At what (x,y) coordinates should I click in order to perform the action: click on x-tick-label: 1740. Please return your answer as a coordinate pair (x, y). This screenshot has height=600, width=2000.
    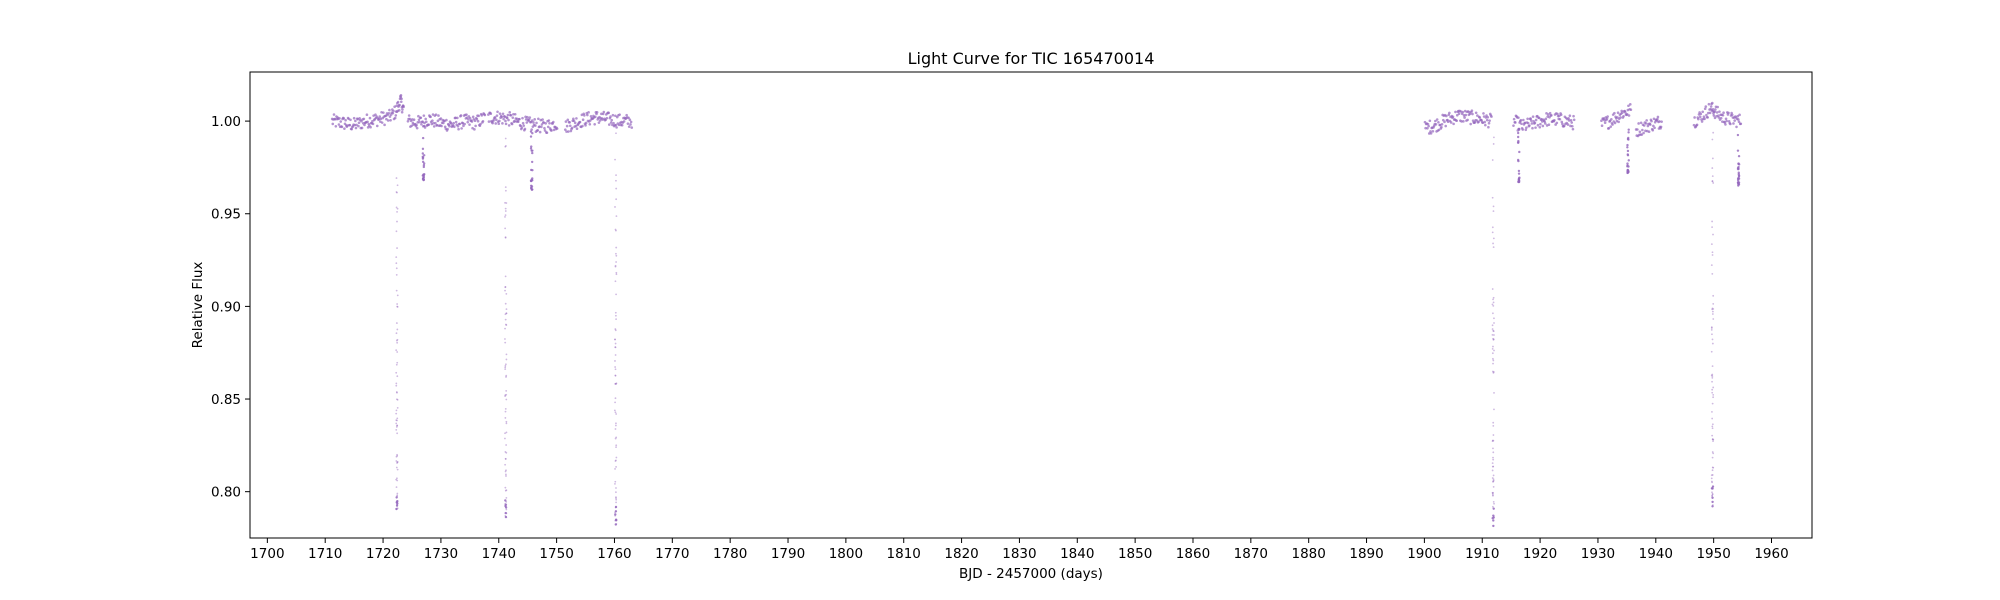
    Looking at the image, I should click on (499, 554).